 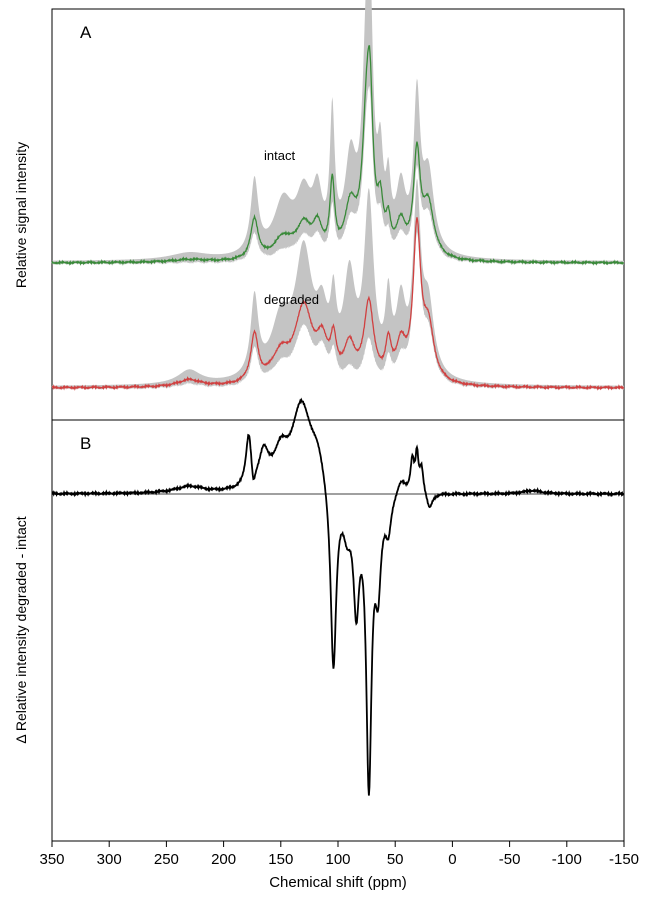 What do you see at coordinates (21, 629) in the screenshot?
I see `y-axis-label-b: Δ Relative intensity degraded - intact` at bounding box center [21, 629].